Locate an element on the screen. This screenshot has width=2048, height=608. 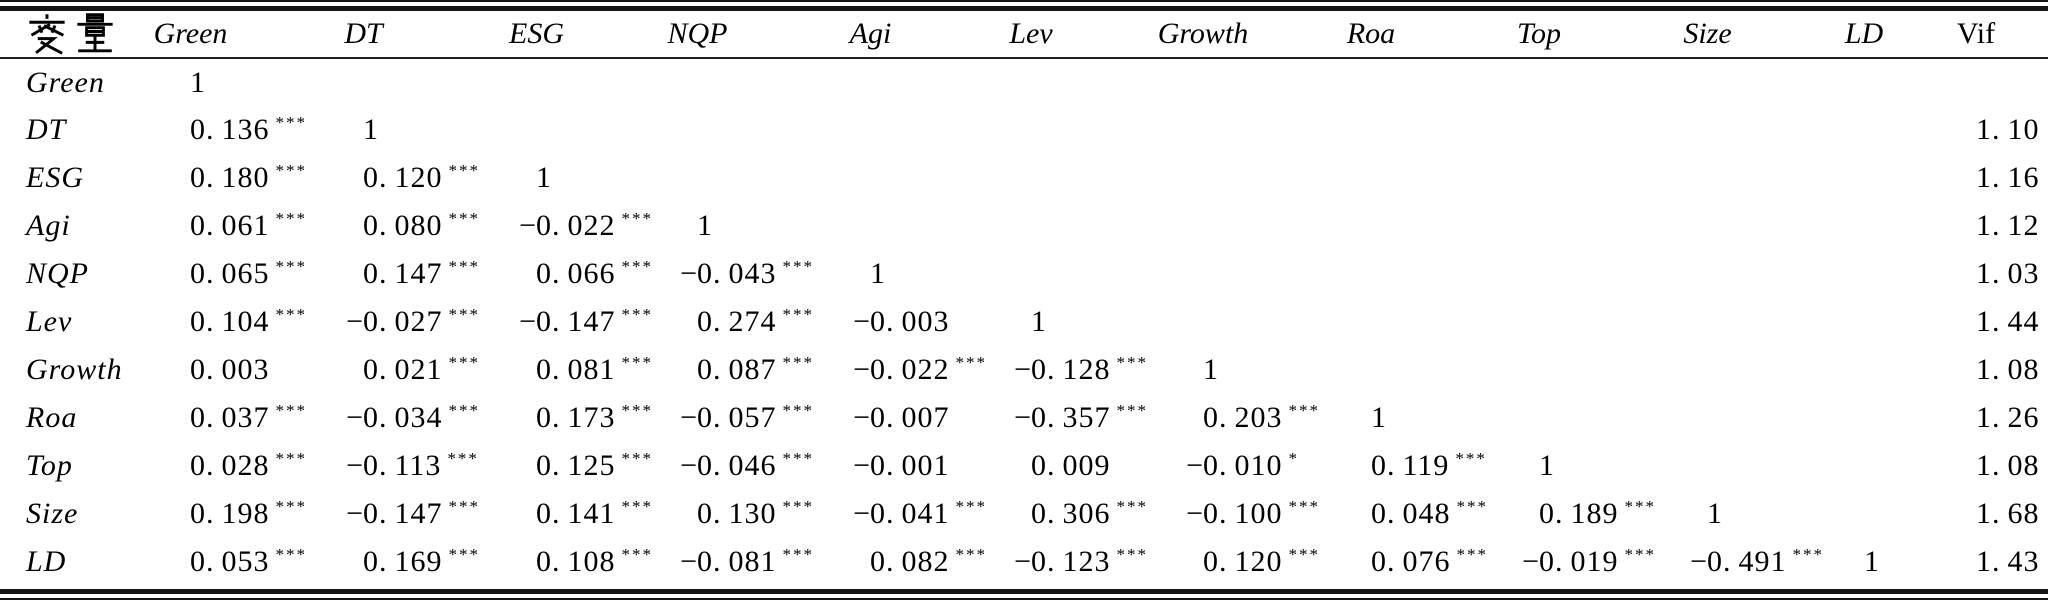
cell-number: 0. 130 is located at coordinates (737, 513).